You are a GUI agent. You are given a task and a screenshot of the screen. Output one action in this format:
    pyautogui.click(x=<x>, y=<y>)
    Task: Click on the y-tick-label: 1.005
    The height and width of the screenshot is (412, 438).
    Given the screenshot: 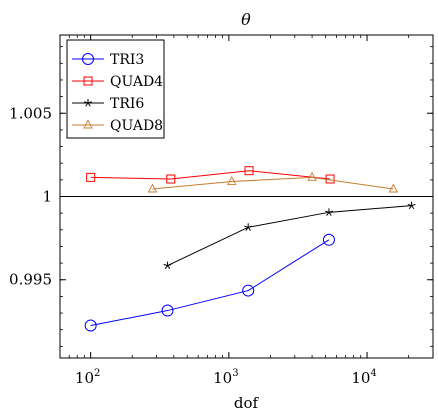 What is the action you would take?
    pyautogui.click(x=30, y=113)
    